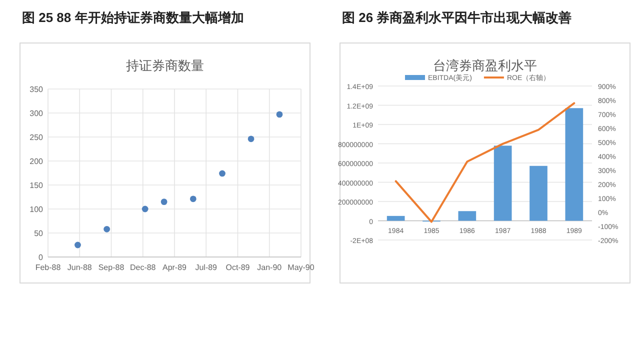 The height and width of the screenshot is (338, 640). I want to click on x-tick-label: Apr-89, so click(175, 267).